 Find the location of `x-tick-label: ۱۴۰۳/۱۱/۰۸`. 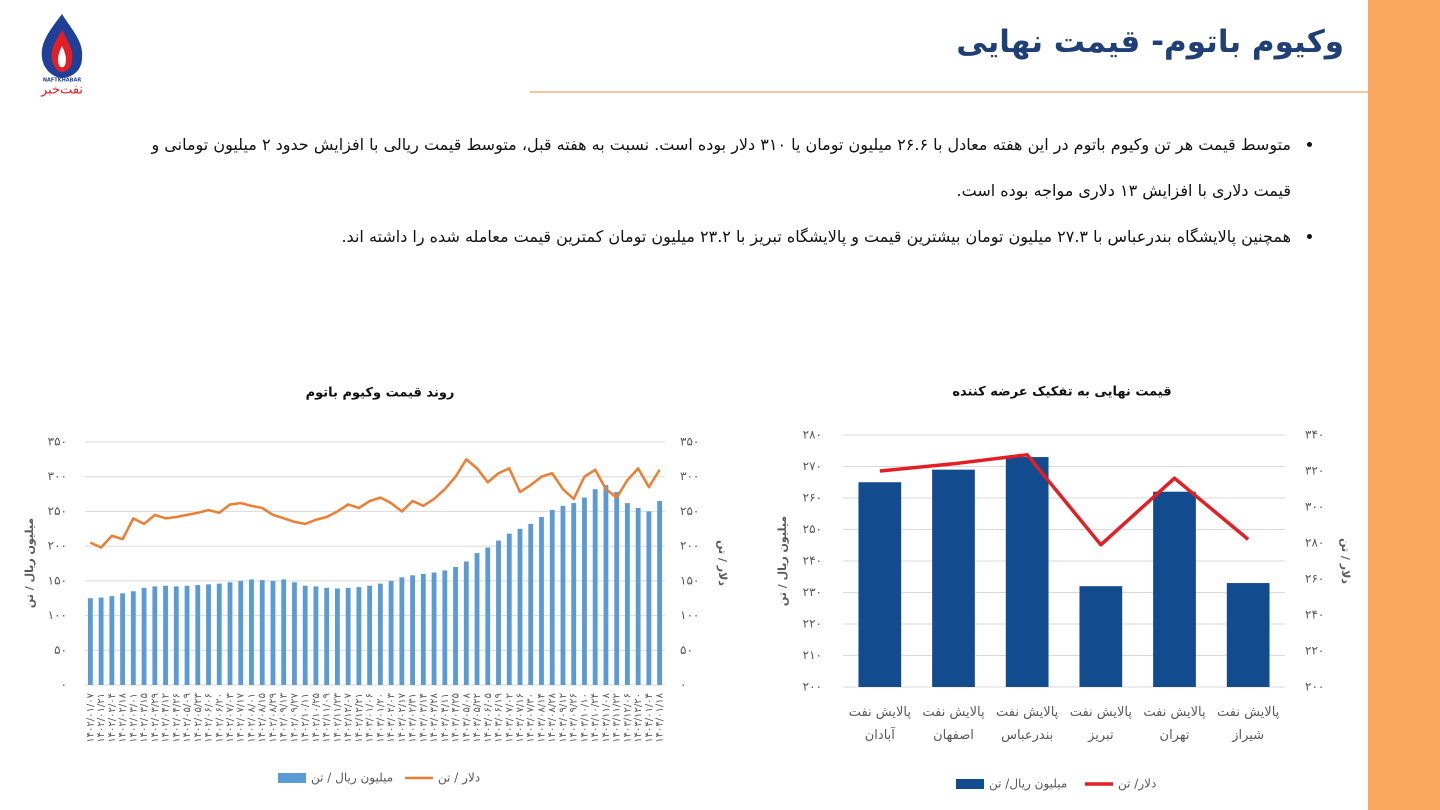

x-tick-label: ۱۴۰۳/۱۱/۰۸ is located at coordinates (606, 717).